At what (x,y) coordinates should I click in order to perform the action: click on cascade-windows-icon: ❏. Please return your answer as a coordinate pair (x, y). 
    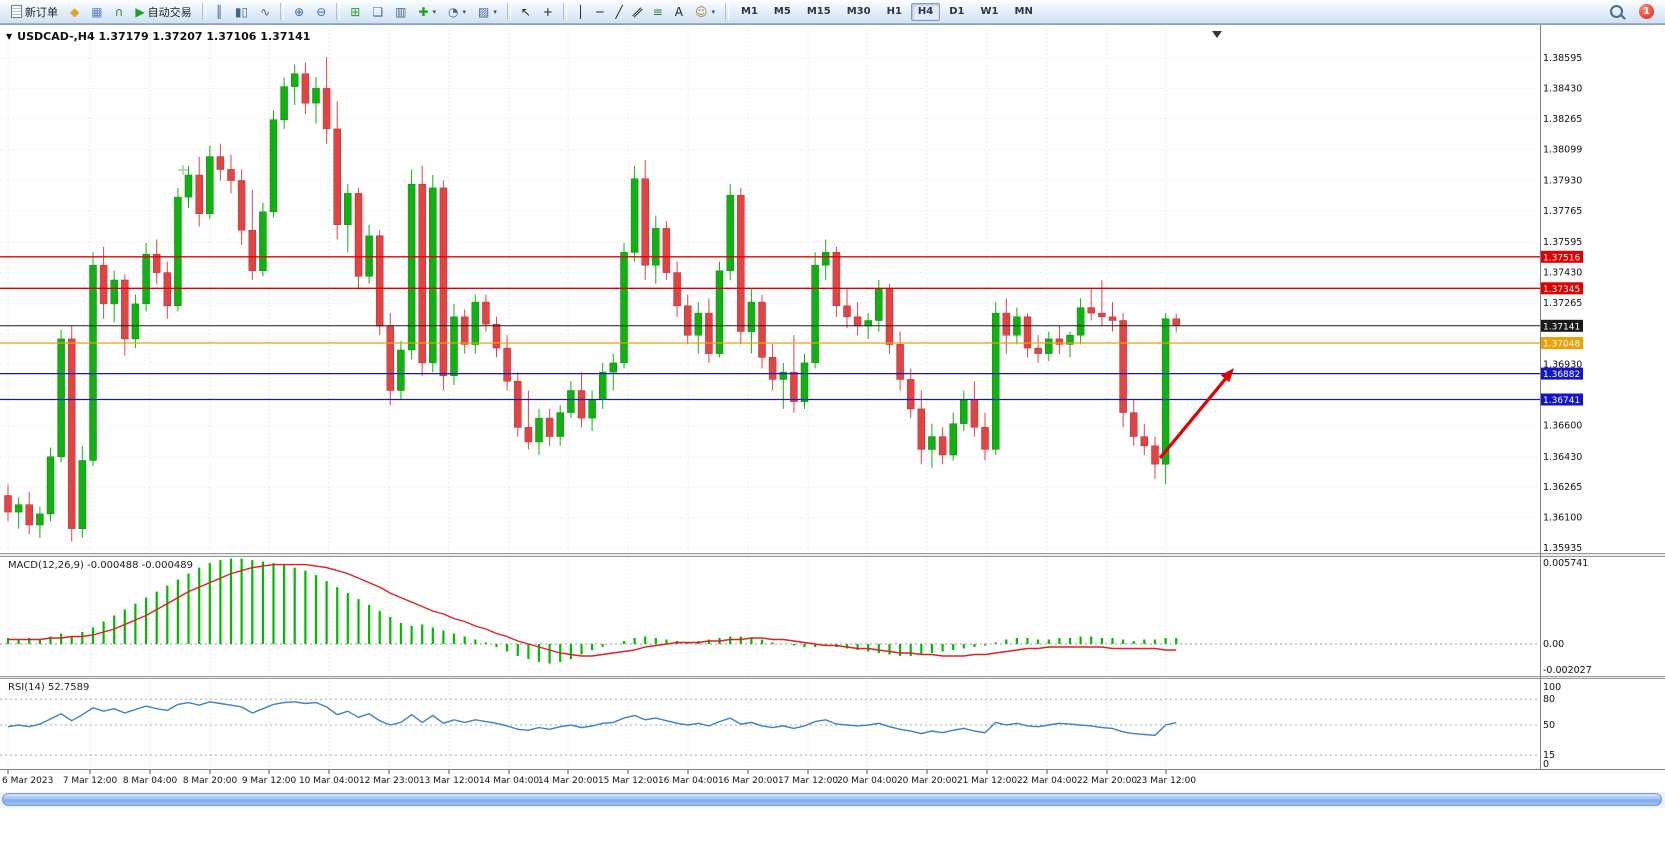
    Looking at the image, I should click on (378, 11).